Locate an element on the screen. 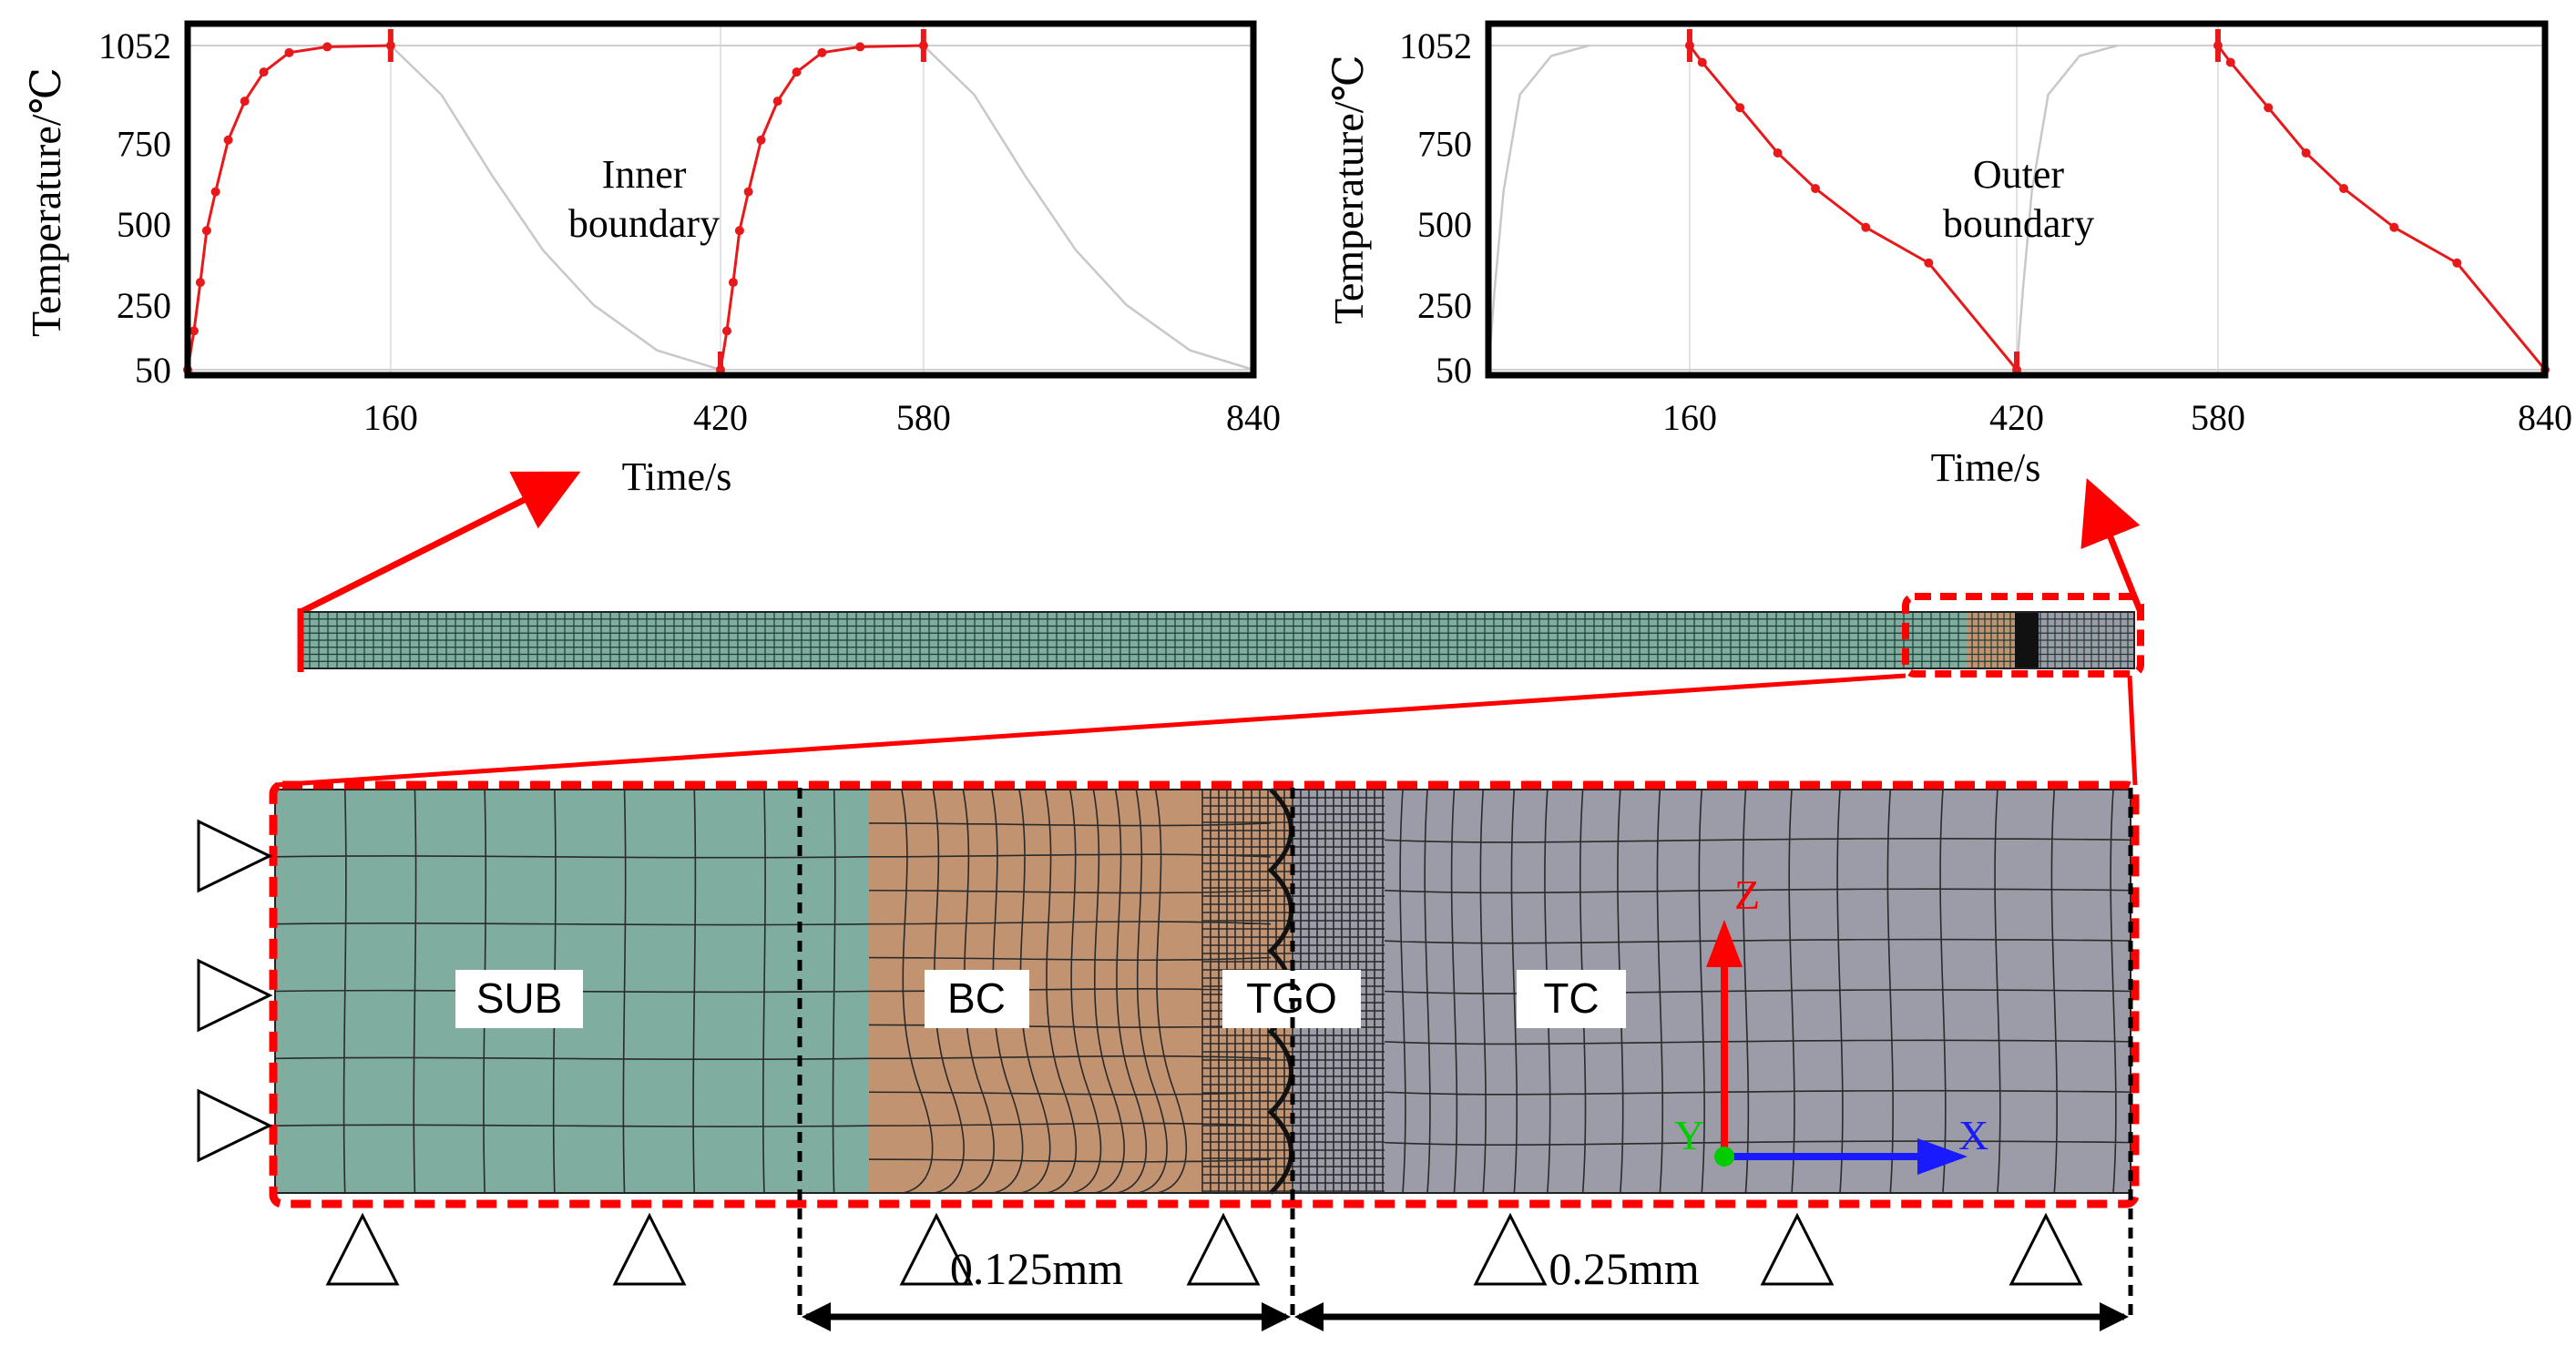 Image resolution: width=2576 pixels, height=1366 pixels. outer-x-tick-label: 840 is located at coordinates (2545, 417).